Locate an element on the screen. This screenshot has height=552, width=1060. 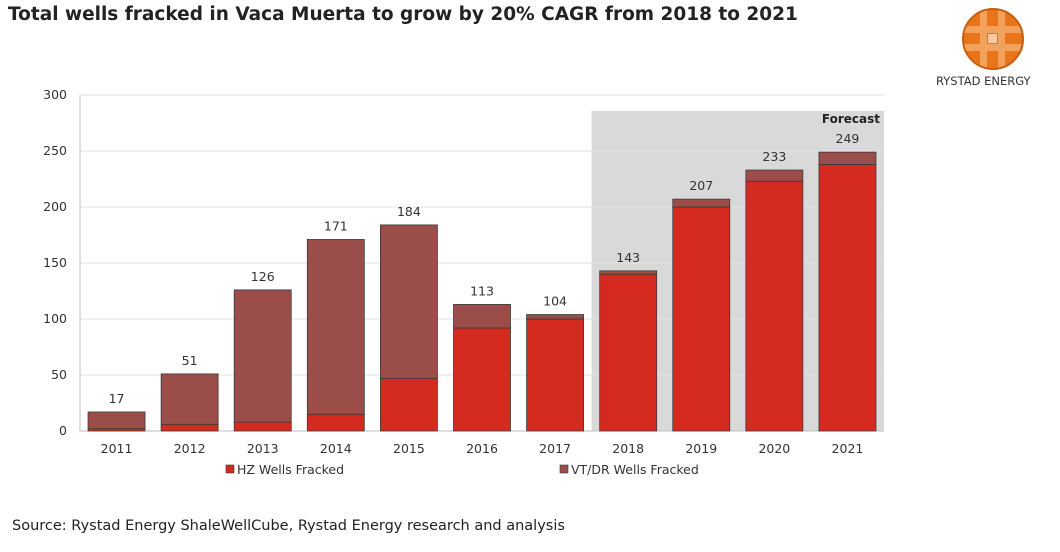
bar-total-label: 233 is located at coordinates (774, 156).